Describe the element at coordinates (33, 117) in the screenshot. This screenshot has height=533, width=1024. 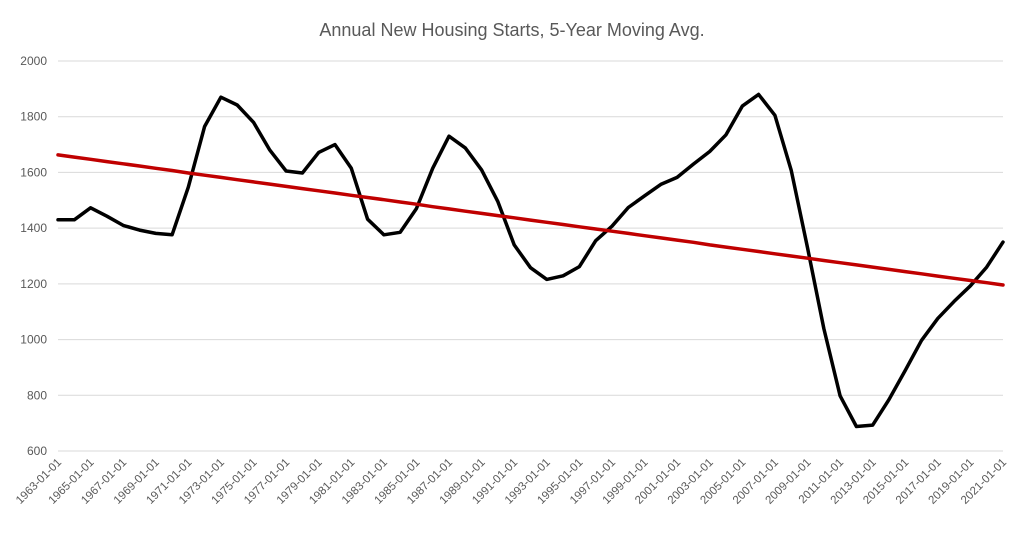
I see `y-tick-label: 1800` at that location.